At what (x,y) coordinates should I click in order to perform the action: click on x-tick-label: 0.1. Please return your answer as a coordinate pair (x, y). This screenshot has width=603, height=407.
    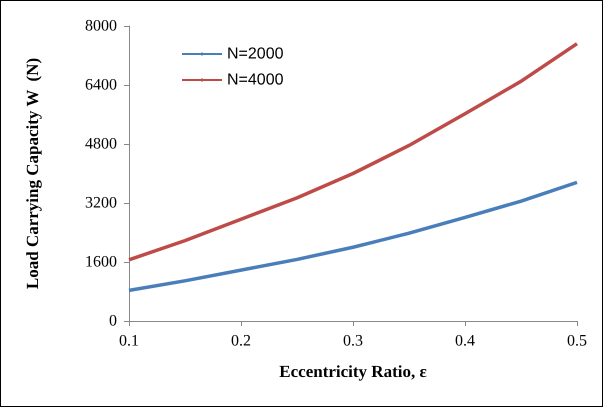
    Looking at the image, I should click on (129, 341).